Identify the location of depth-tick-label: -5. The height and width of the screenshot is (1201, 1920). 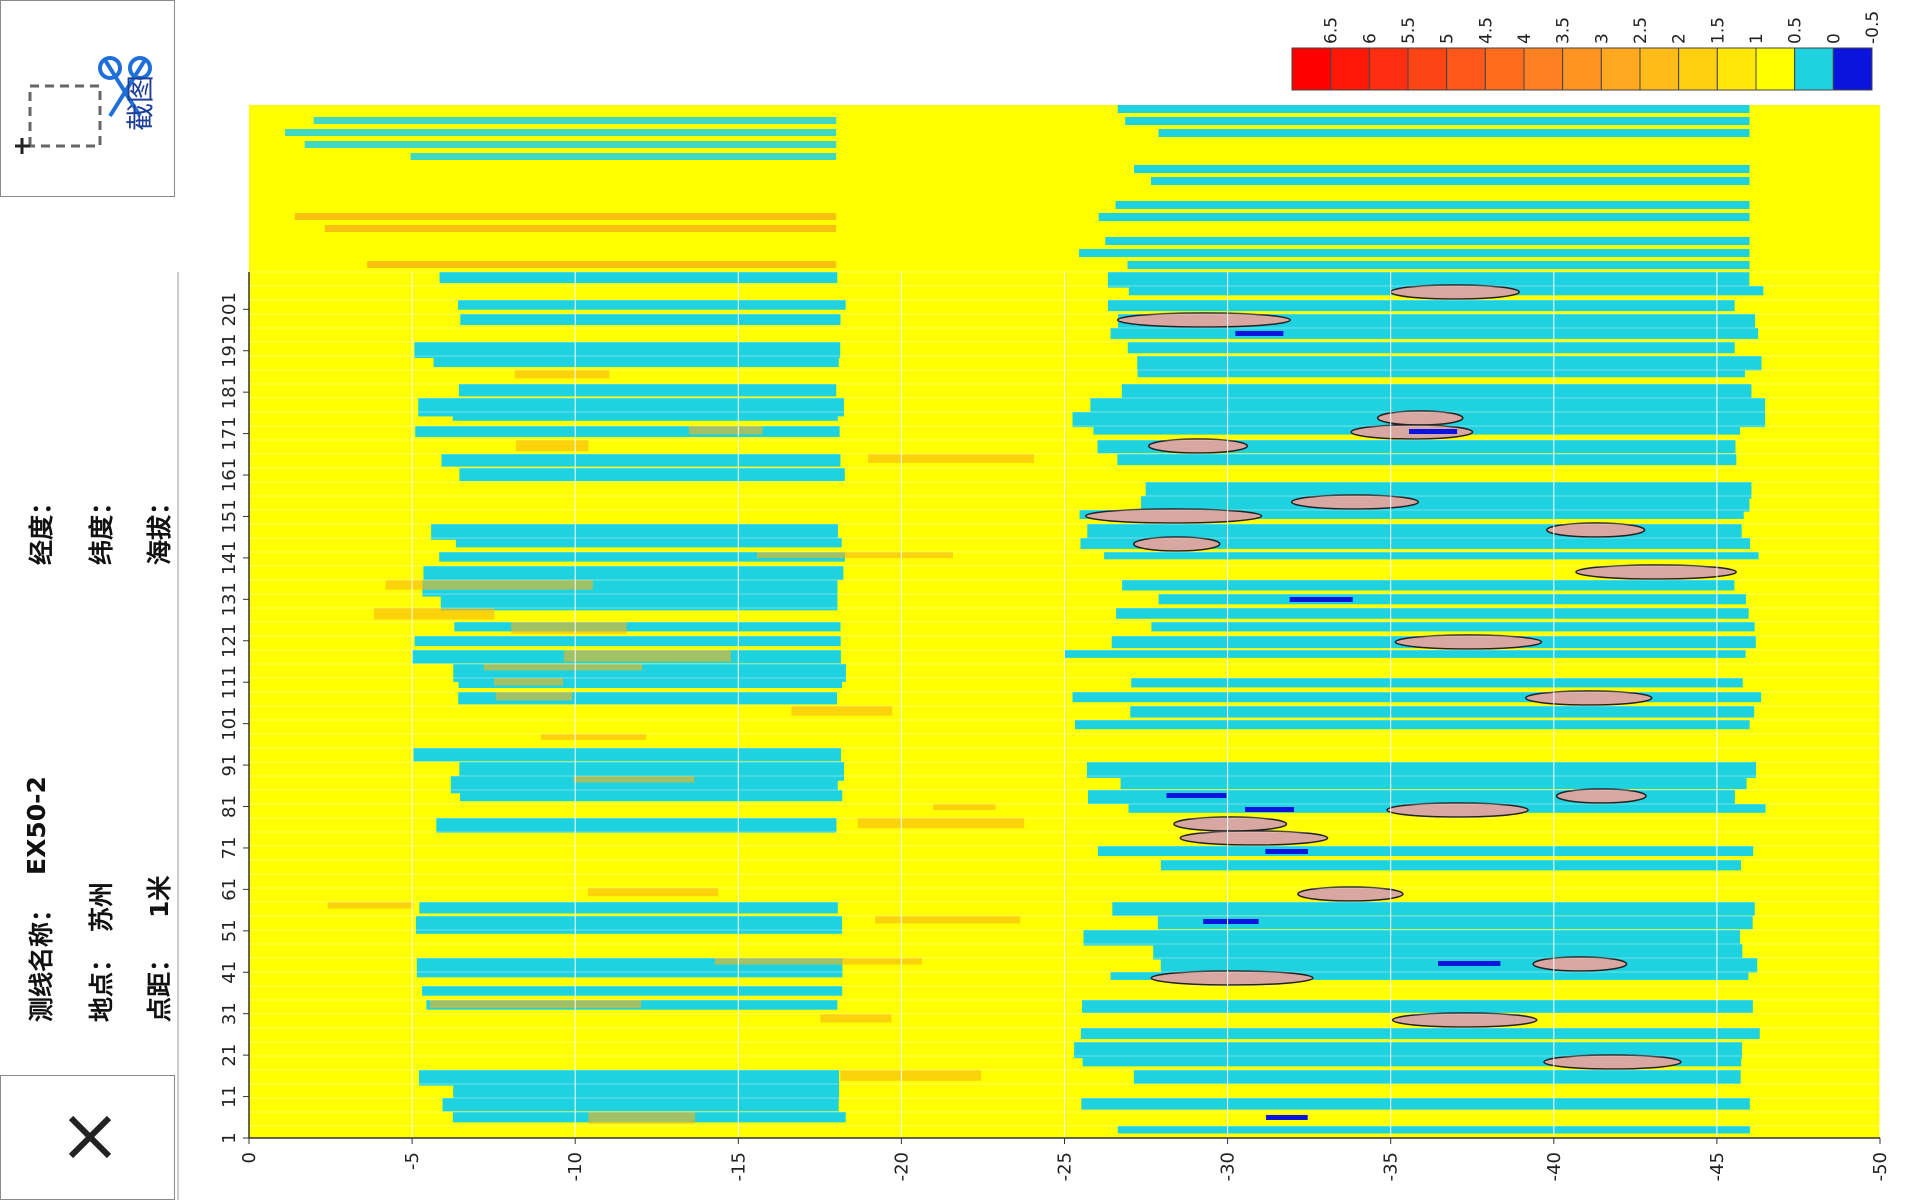
(412, 1161).